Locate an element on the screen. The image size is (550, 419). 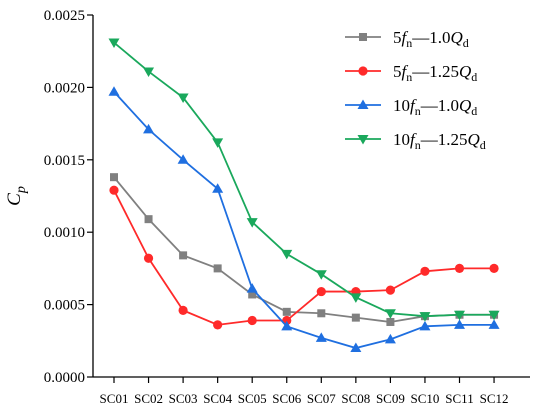
y-tick-label: 0.0005 is located at coordinates (64, 306).